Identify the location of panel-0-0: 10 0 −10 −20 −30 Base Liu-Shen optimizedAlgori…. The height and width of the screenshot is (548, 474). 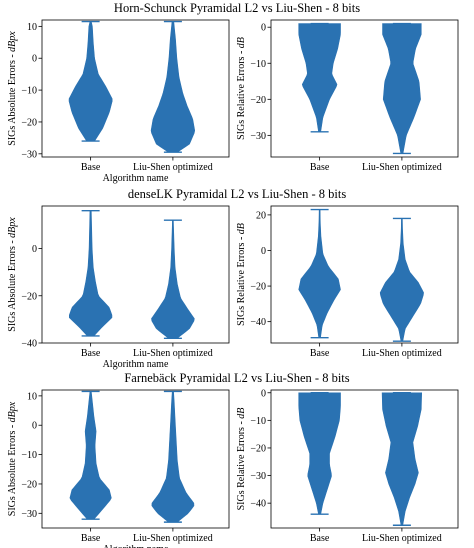
(118, 101).